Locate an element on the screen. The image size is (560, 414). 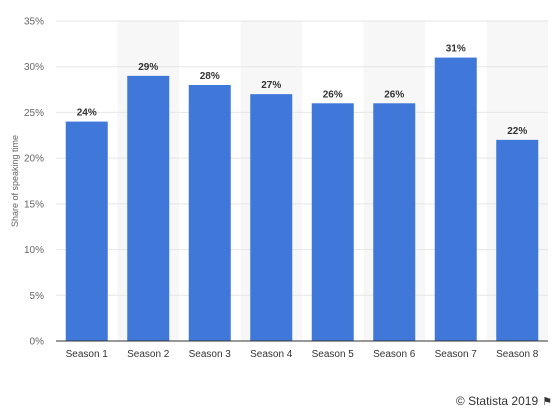
x-category-label: Season 2 is located at coordinates (148, 354).